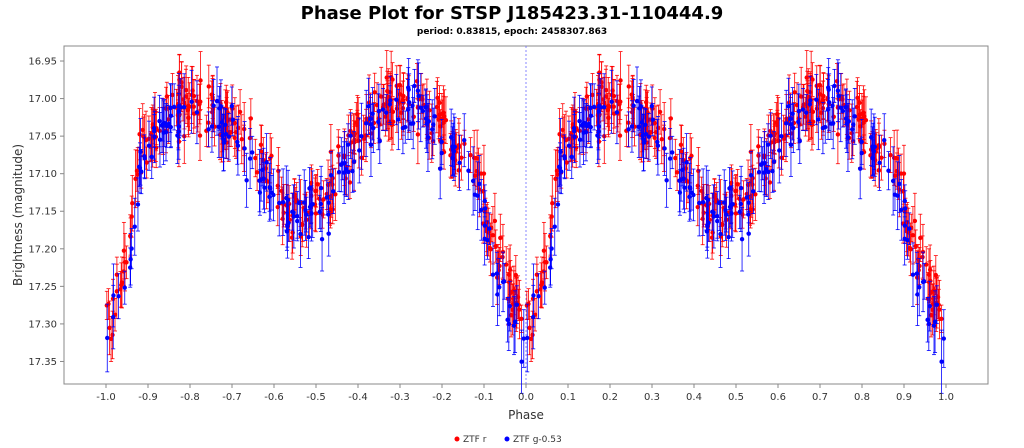 This screenshot has width=1024, height=448. What do you see at coordinates (652, 397) in the screenshot?
I see `x-tick-label: 0.3` at bounding box center [652, 397].